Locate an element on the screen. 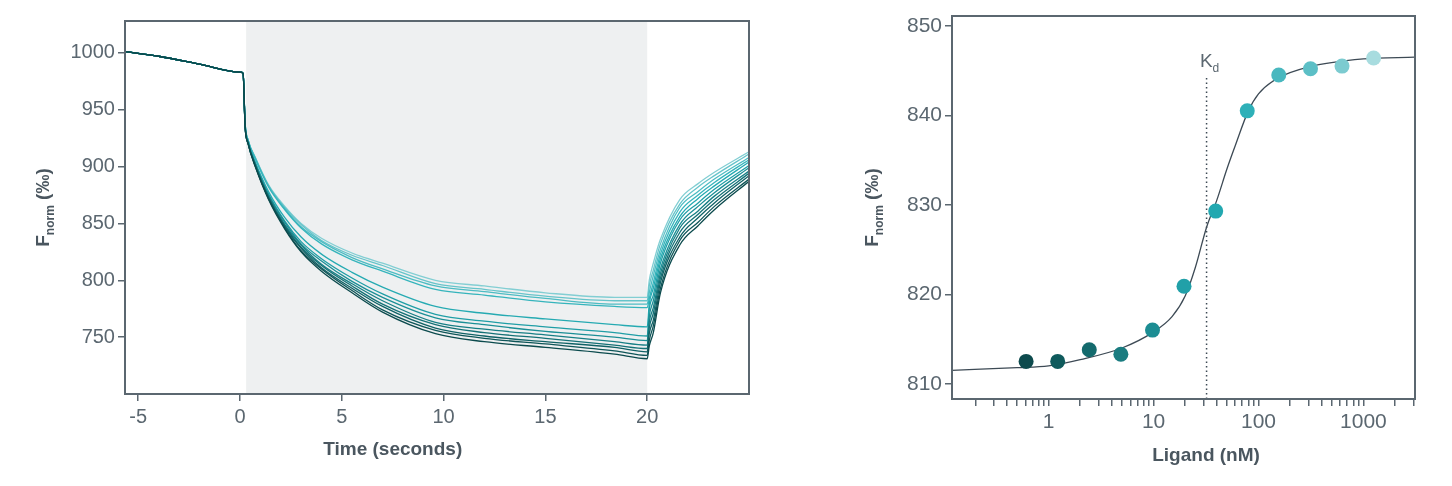 The image size is (1452, 486). x-tick-label: 1000 is located at coordinates (1363, 421).